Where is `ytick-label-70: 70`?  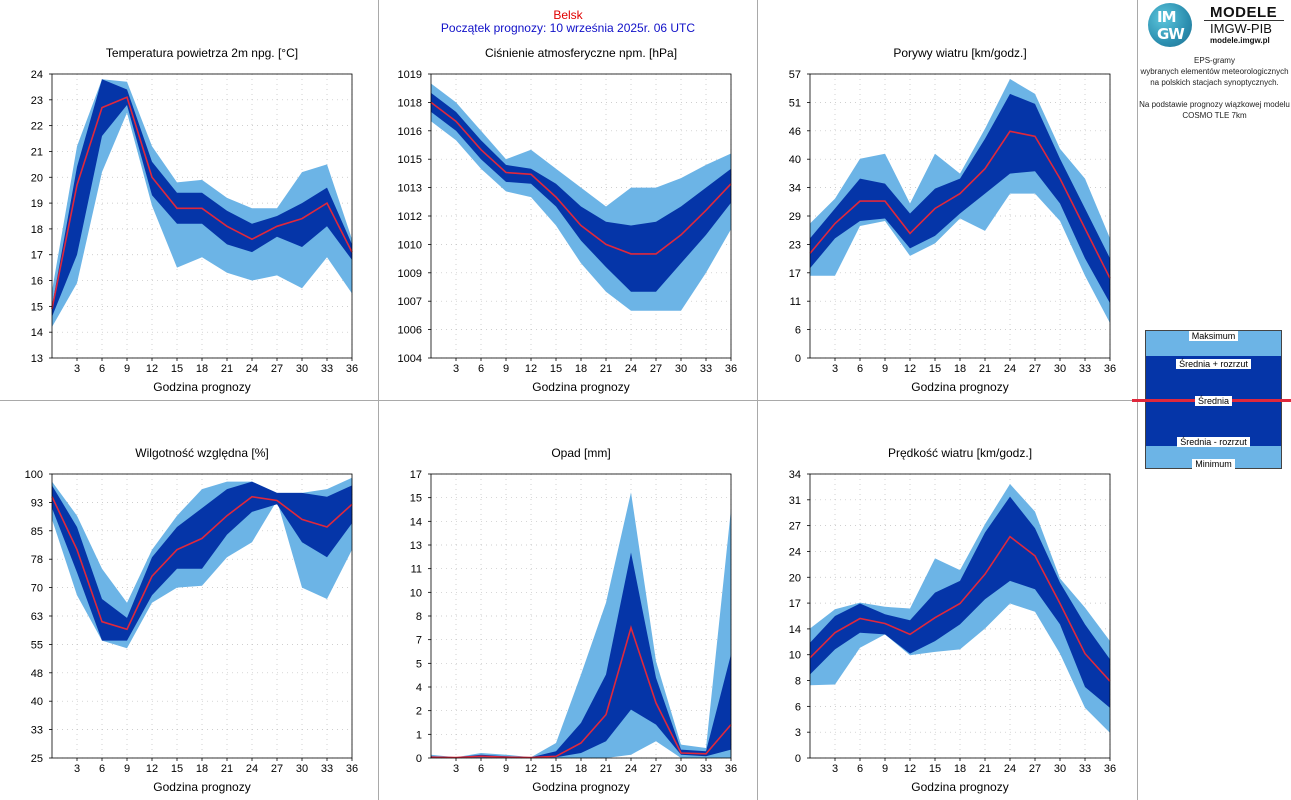 ytick-label-70: 70 is located at coordinates (37, 589).